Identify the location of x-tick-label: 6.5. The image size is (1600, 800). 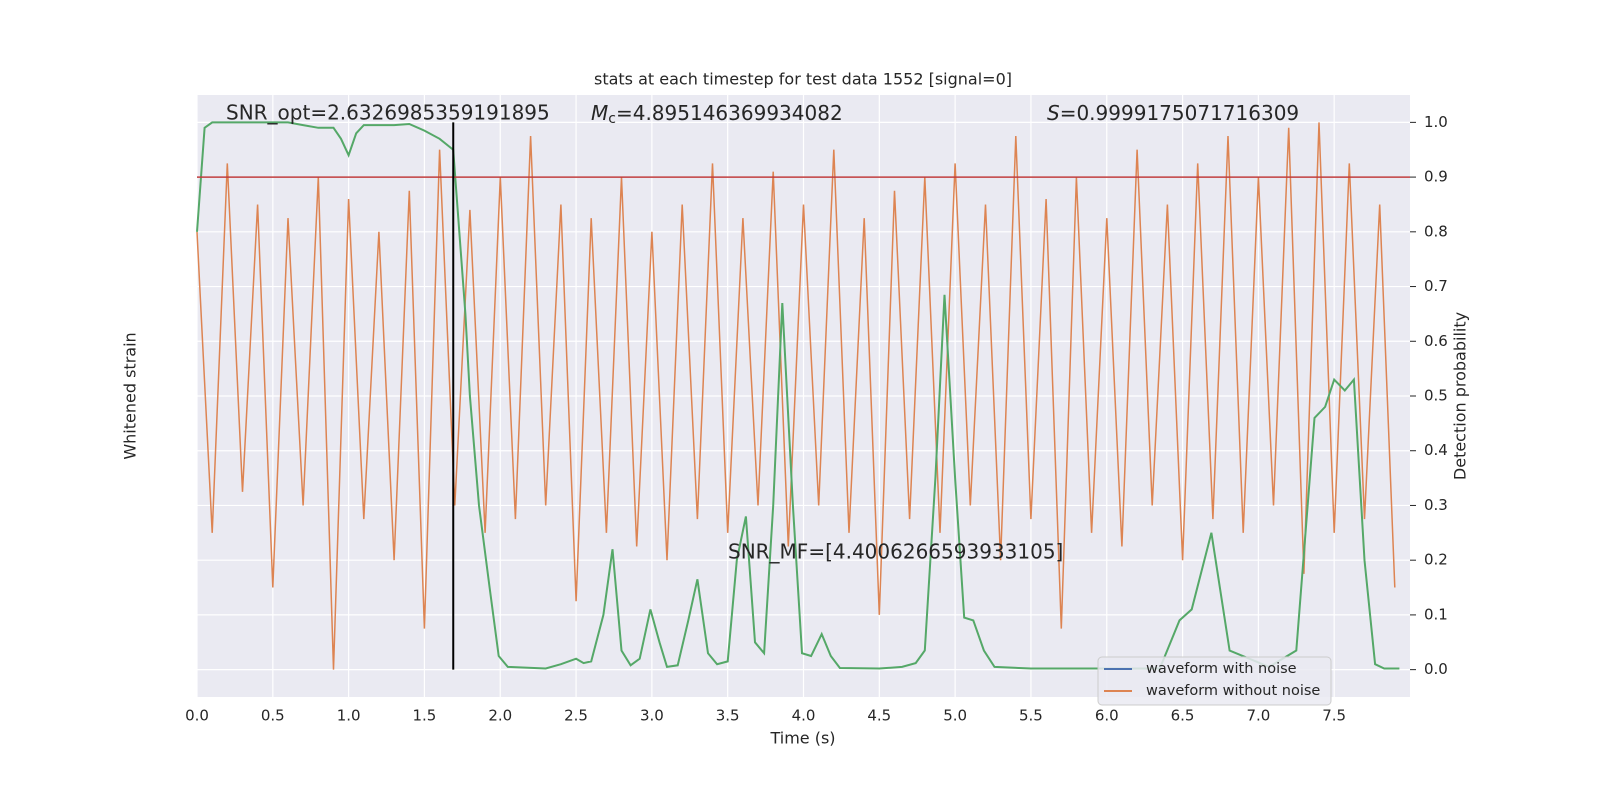
(1183, 716).